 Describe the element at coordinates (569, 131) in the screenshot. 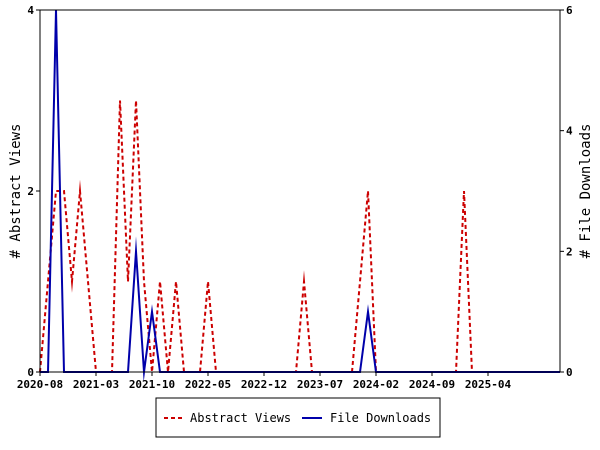

I see `y-right-tick-label: 4` at that location.